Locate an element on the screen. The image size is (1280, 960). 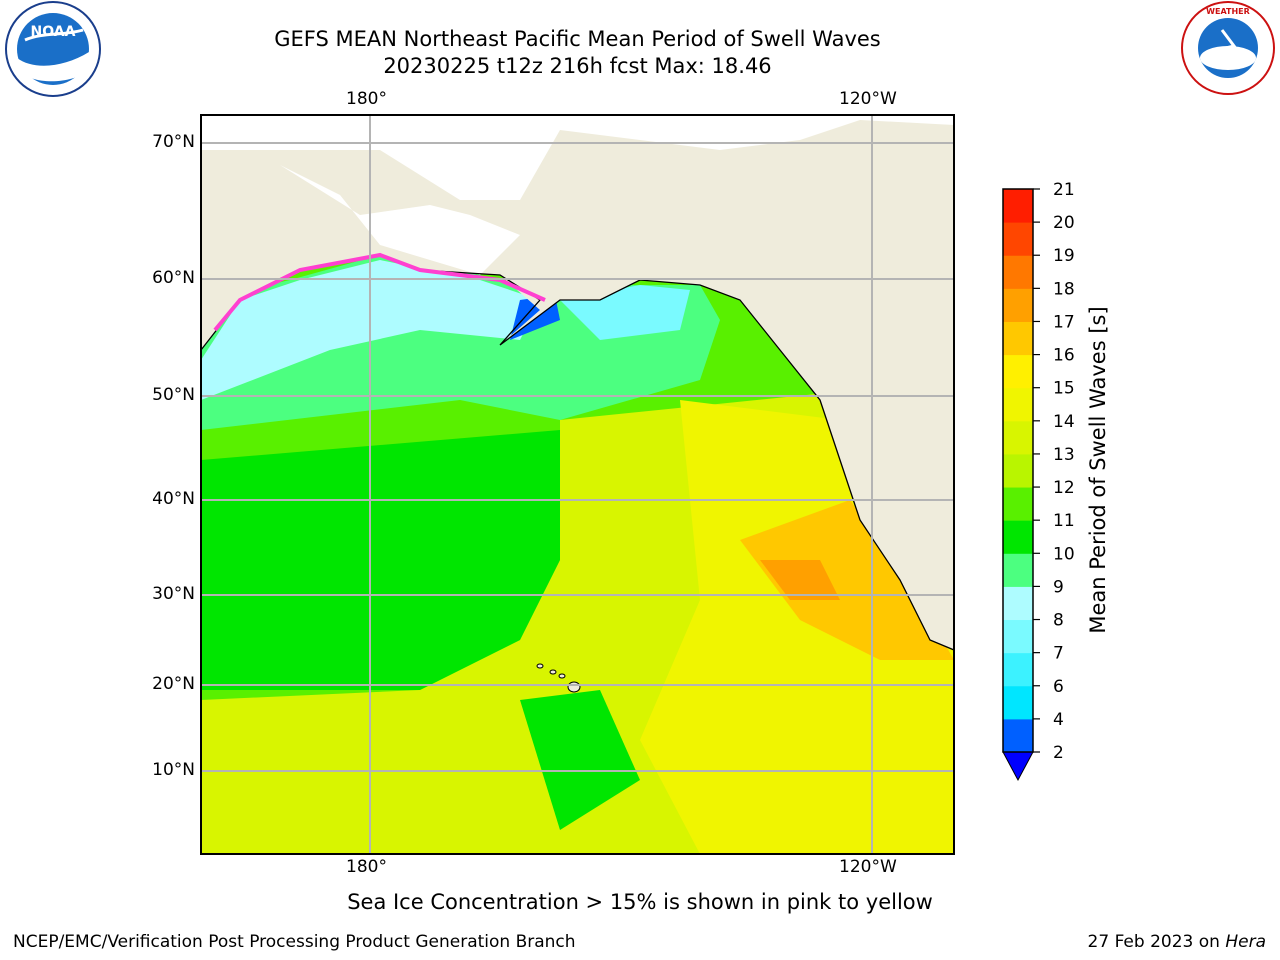
colorbar-frame is located at coordinates (1018, 470).